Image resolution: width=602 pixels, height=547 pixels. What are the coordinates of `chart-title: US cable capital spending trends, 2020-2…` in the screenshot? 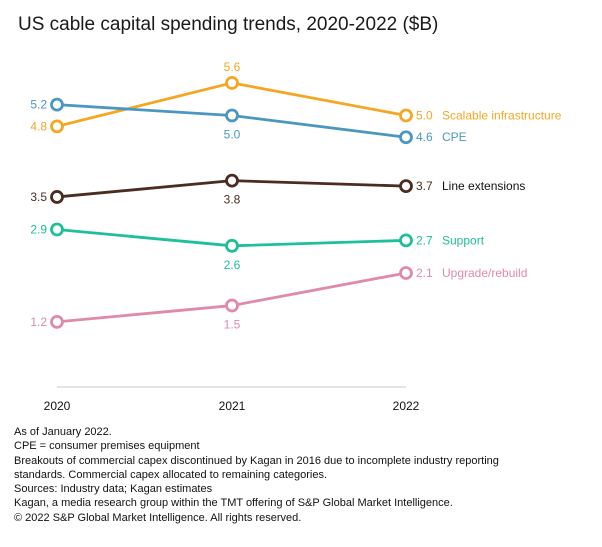 It's located at (228, 24).